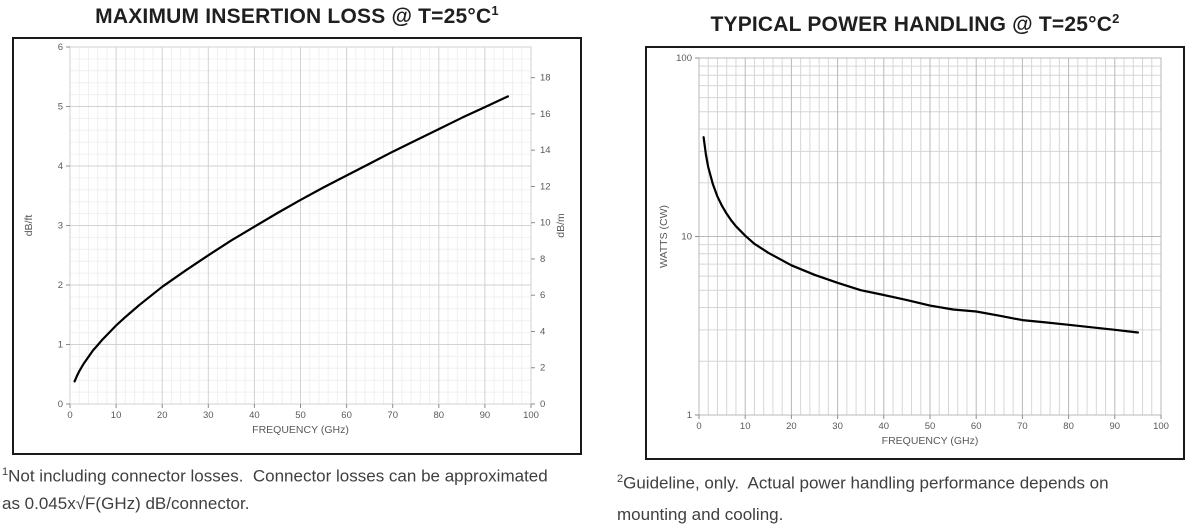 The height and width of the screenshot is (529, 1200). What do you see at coordinates (60, 107) in the screenshot?
I see `svg-text: 5` at bounding box center [60, 107].